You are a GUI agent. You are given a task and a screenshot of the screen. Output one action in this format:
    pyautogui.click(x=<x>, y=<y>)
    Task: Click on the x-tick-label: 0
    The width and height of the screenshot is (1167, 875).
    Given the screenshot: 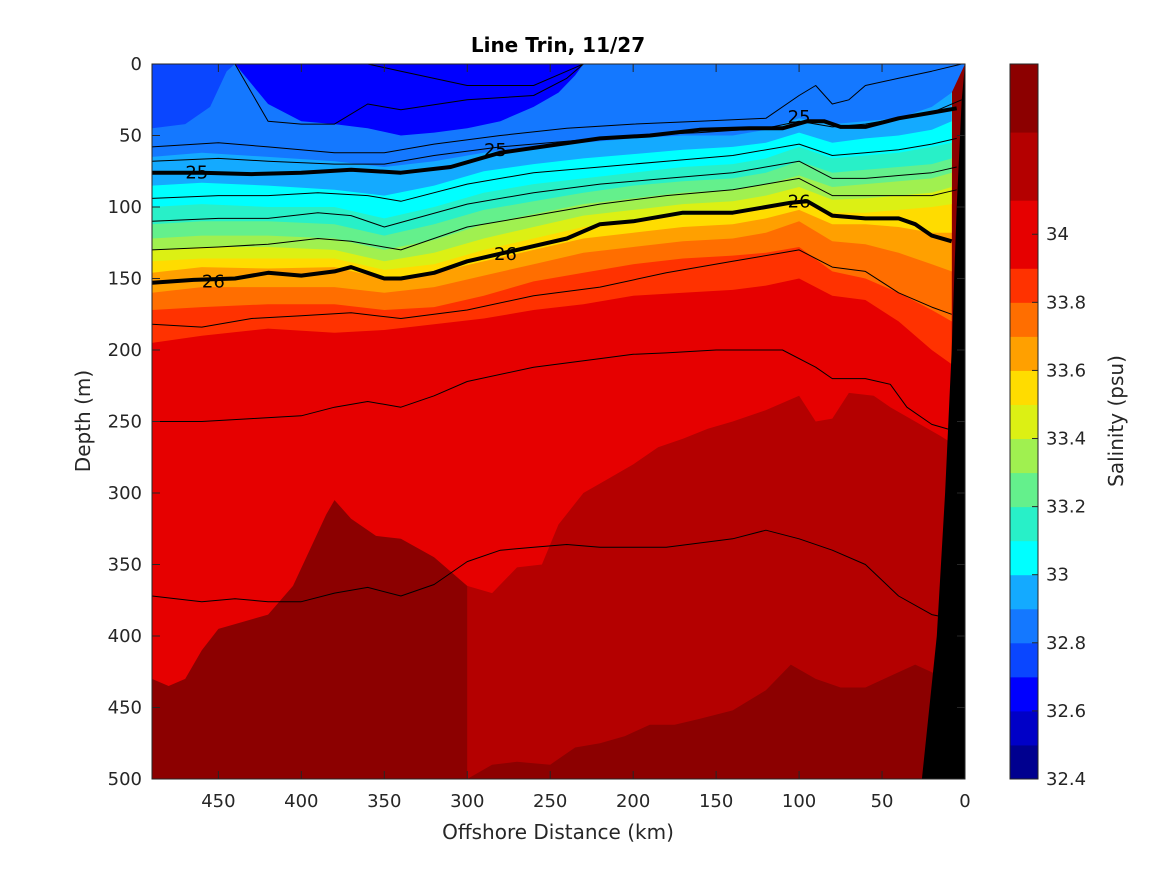 What is the action you would take?
    pyautogui.click(x=964, y=801)
    